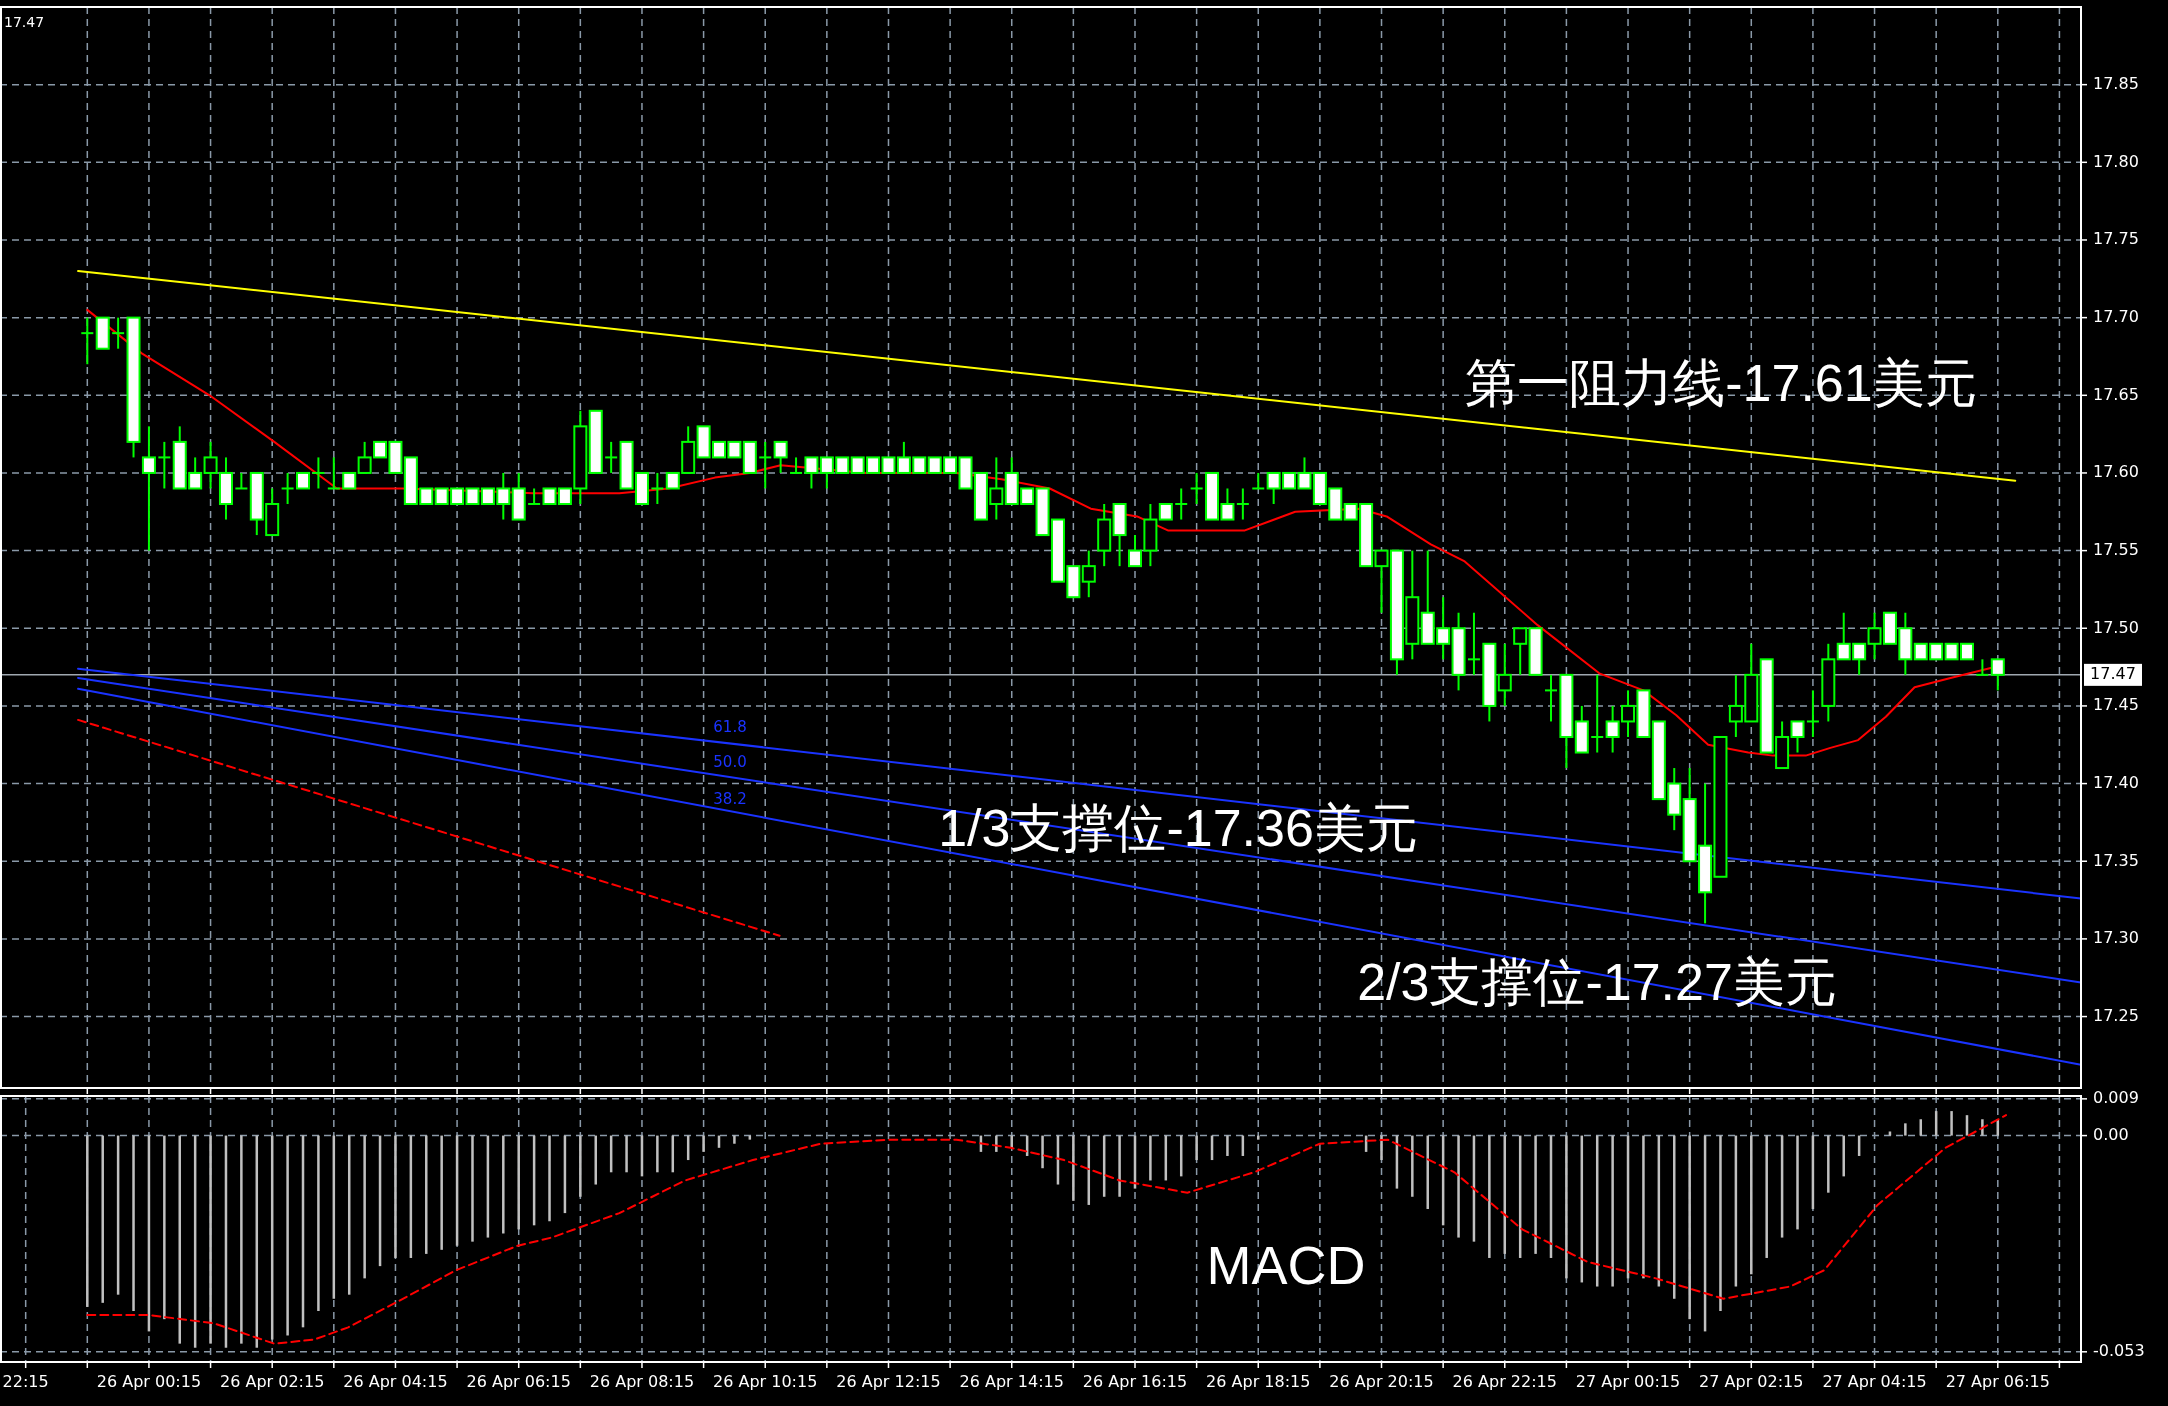  What do you see at coordinates (272, 1381) in the screenshot?
I see `x-tick-label: 26 Apr 02:15` at bounding box center [272, 1381].